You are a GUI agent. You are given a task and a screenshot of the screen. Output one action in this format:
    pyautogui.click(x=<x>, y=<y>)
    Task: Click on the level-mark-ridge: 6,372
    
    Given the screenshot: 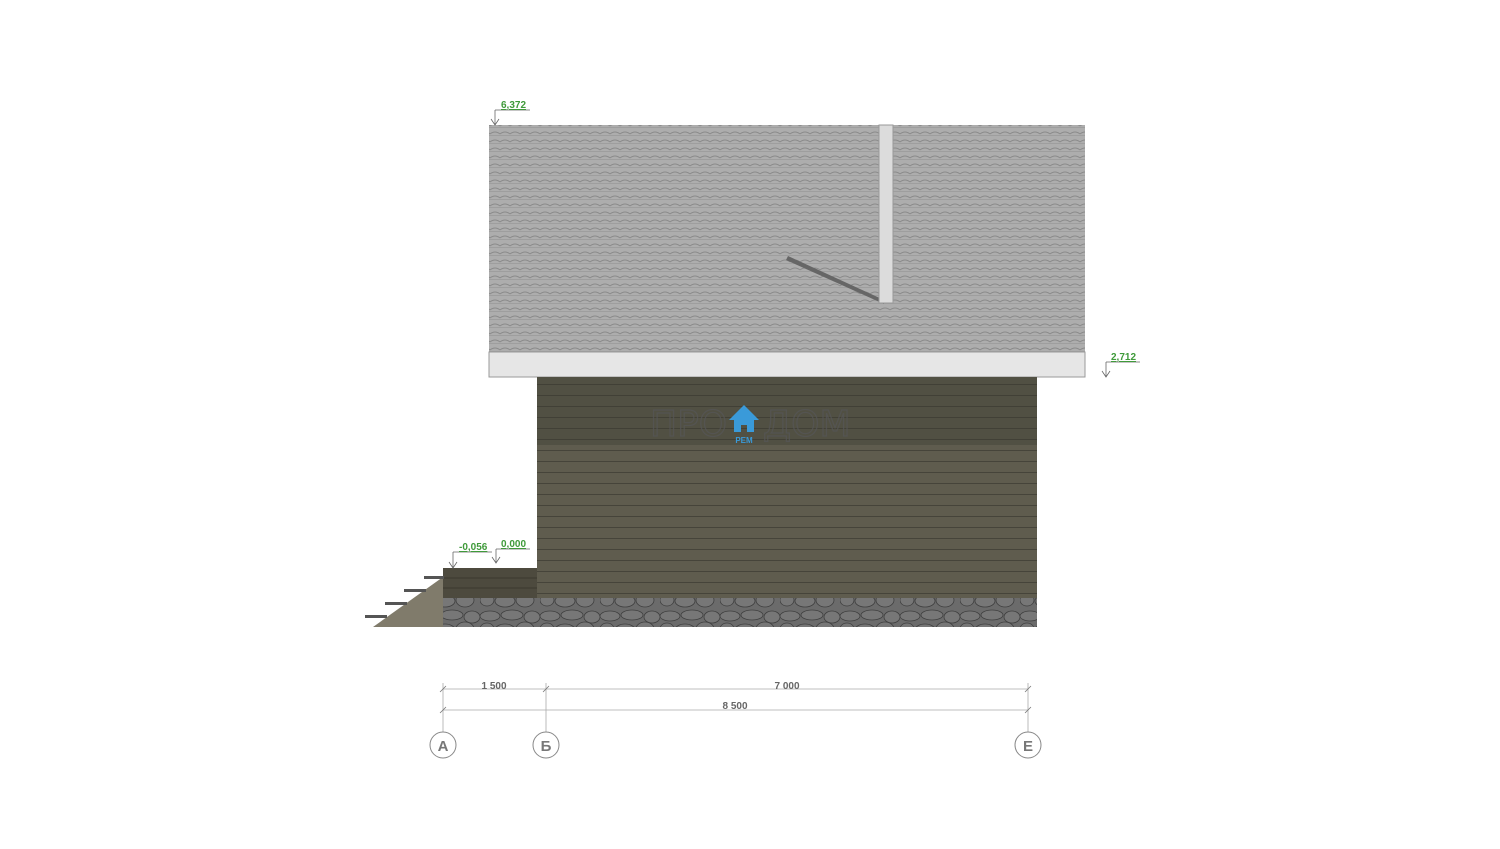 What is the action you would take?
    pyautogui.click(x=513, y=105)
    